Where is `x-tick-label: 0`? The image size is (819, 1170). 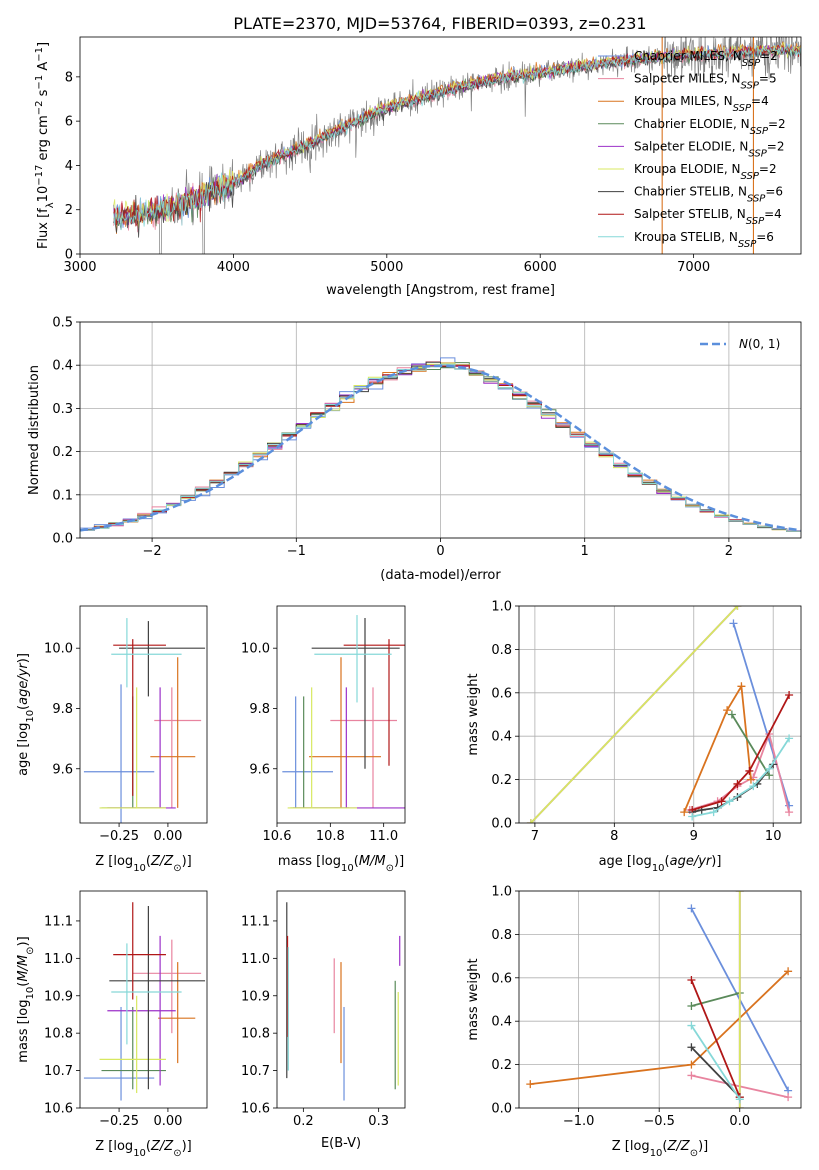 x-tick-label: 0 is located at coordinates (440, 551).